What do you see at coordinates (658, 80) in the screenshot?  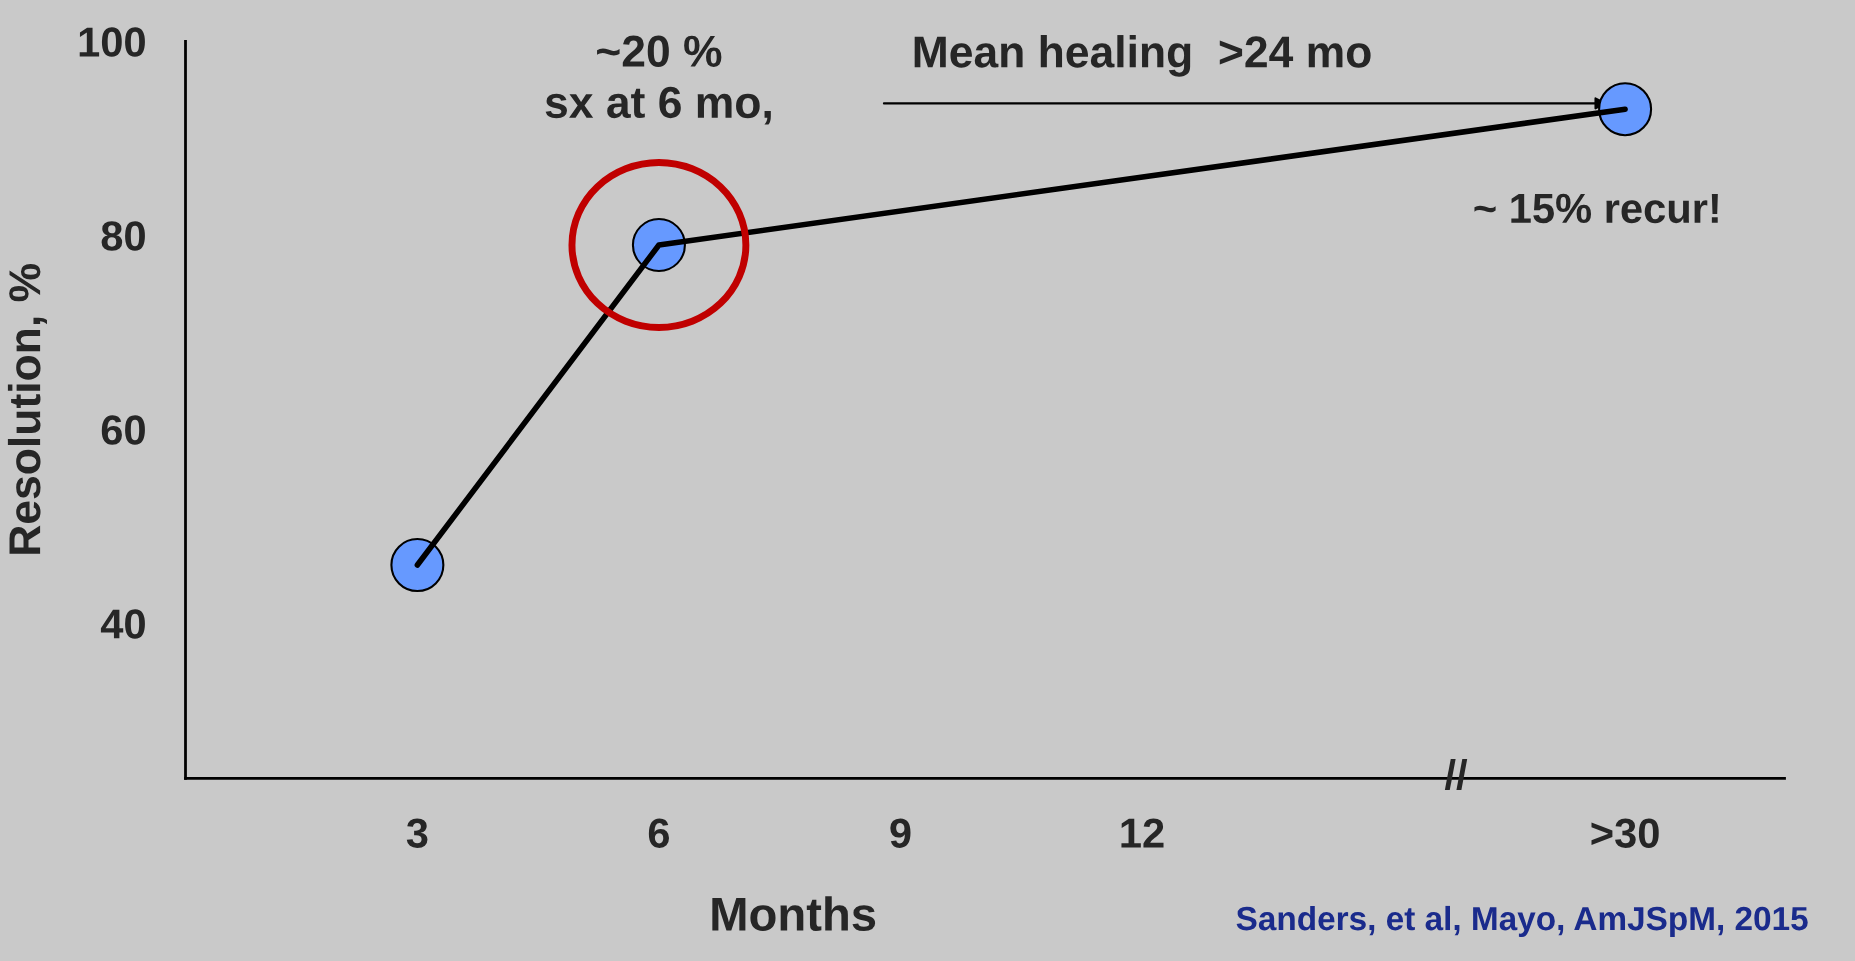 I see `annotation: ~20 % sx at 6 mo,` at bounding box center [658, 80].